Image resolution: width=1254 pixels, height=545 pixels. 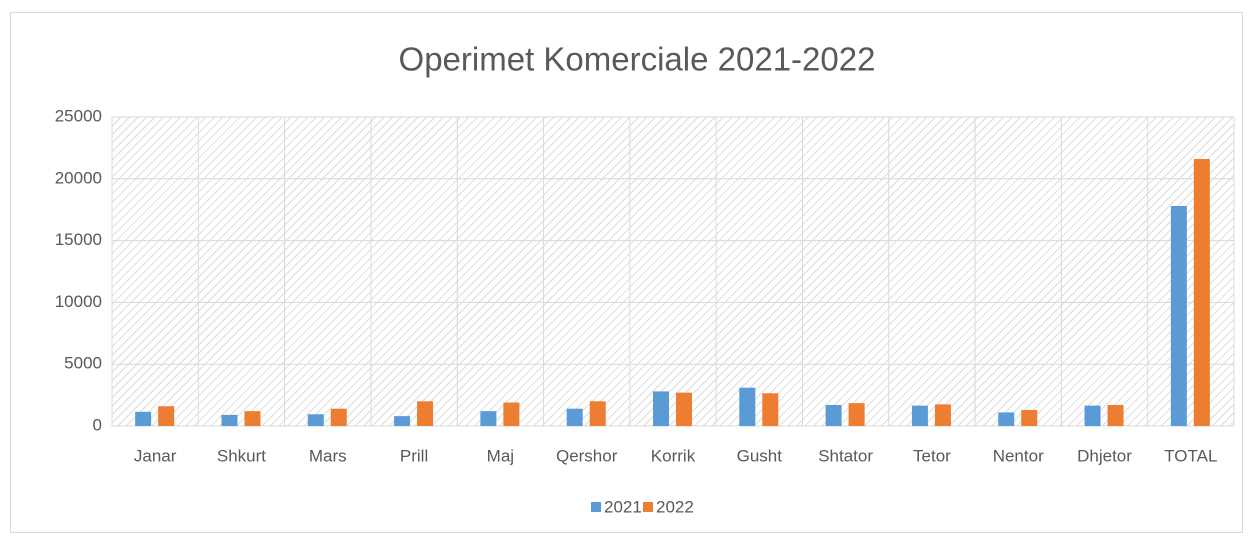 What do you see at coordinates (1190, 455) in the screenshot?
I see `x-tick-label: TOTAL` at bounding box center [1190, 455].